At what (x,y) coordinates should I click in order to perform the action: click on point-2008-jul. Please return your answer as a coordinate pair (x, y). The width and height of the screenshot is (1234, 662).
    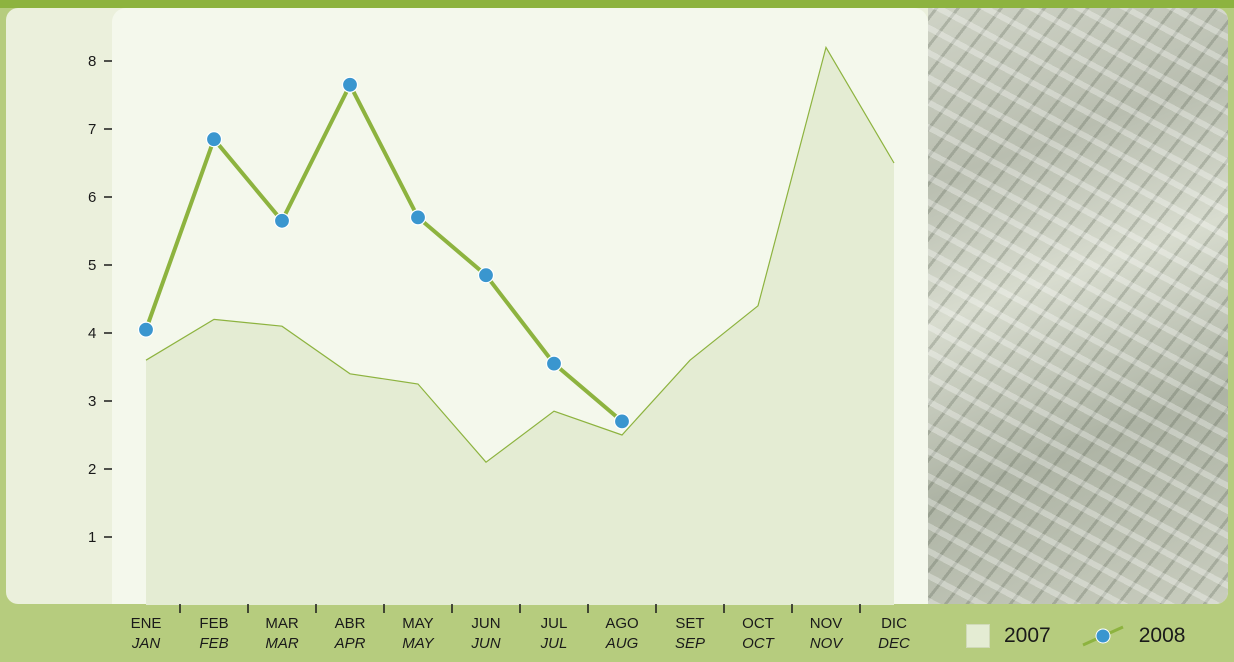
    Looking at the image, I should click on (554, 363).